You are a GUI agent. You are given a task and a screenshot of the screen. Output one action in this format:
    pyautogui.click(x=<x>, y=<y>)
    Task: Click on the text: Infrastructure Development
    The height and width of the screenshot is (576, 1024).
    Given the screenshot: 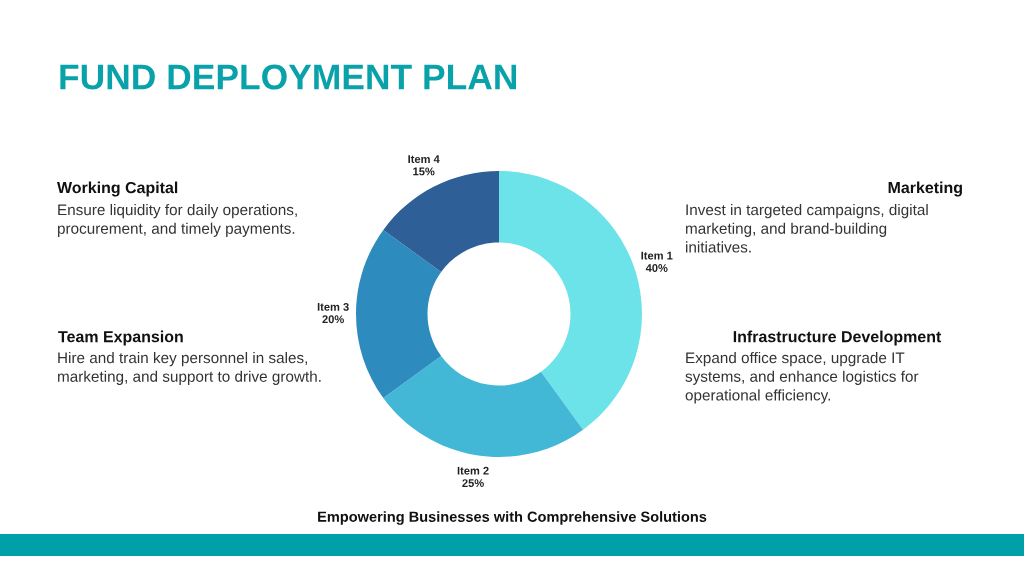 What is the action you would take?
    pyautogui.click(x=837, y=338)
    